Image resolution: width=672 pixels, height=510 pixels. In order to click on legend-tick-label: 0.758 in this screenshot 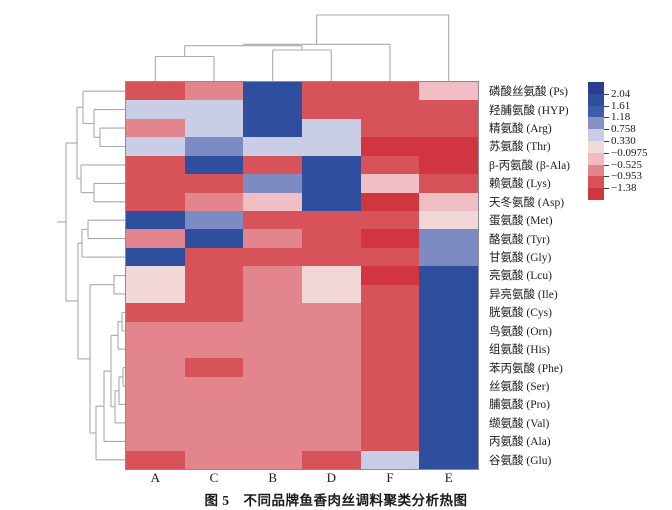, I will do `click(623, 129)`.